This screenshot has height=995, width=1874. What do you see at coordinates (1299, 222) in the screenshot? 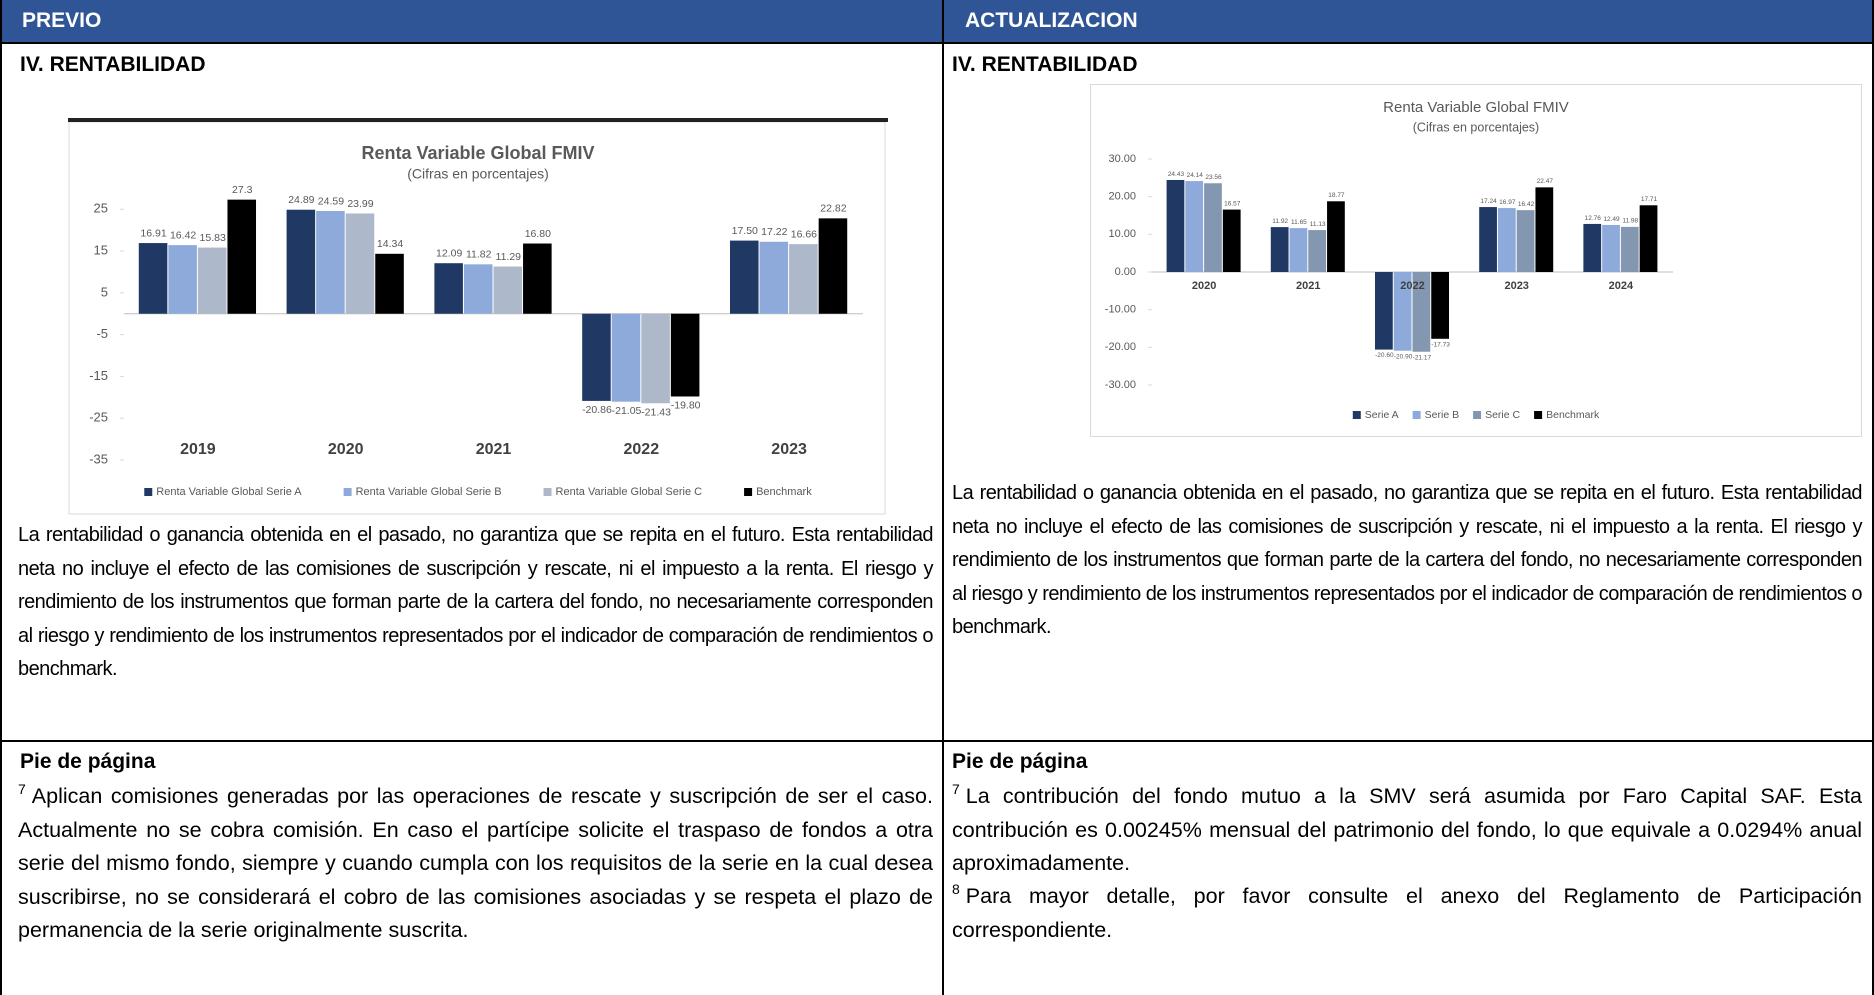
I see `data-label: 11.65` at bounding box center [1299, 222].